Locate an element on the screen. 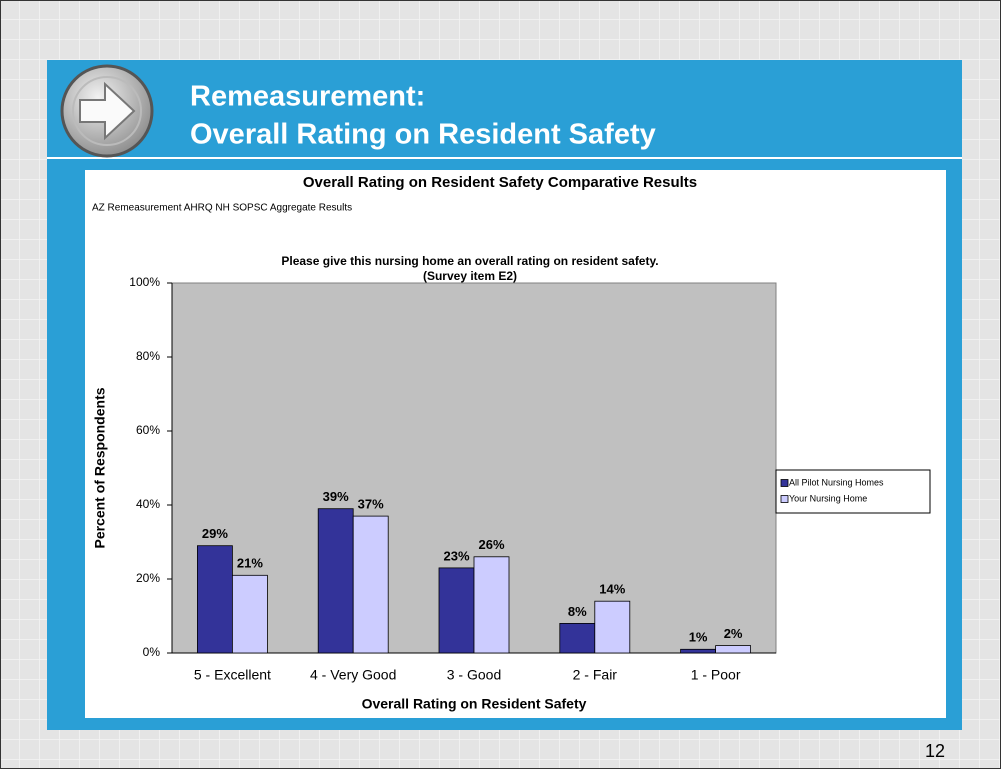 This screenshot has height=769, width=1001. page-number: 12 is located at coordinates (935, 751).